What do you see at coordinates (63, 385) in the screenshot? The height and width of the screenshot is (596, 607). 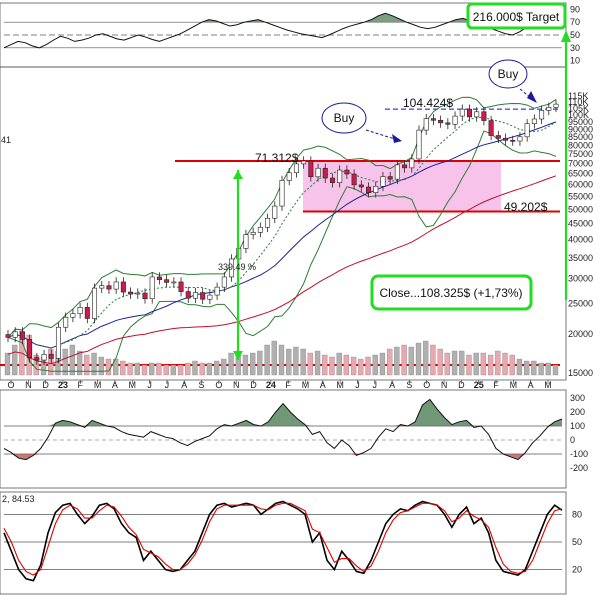 I see `x-axis-tick-label: 23` at bounding box center [63, 385].